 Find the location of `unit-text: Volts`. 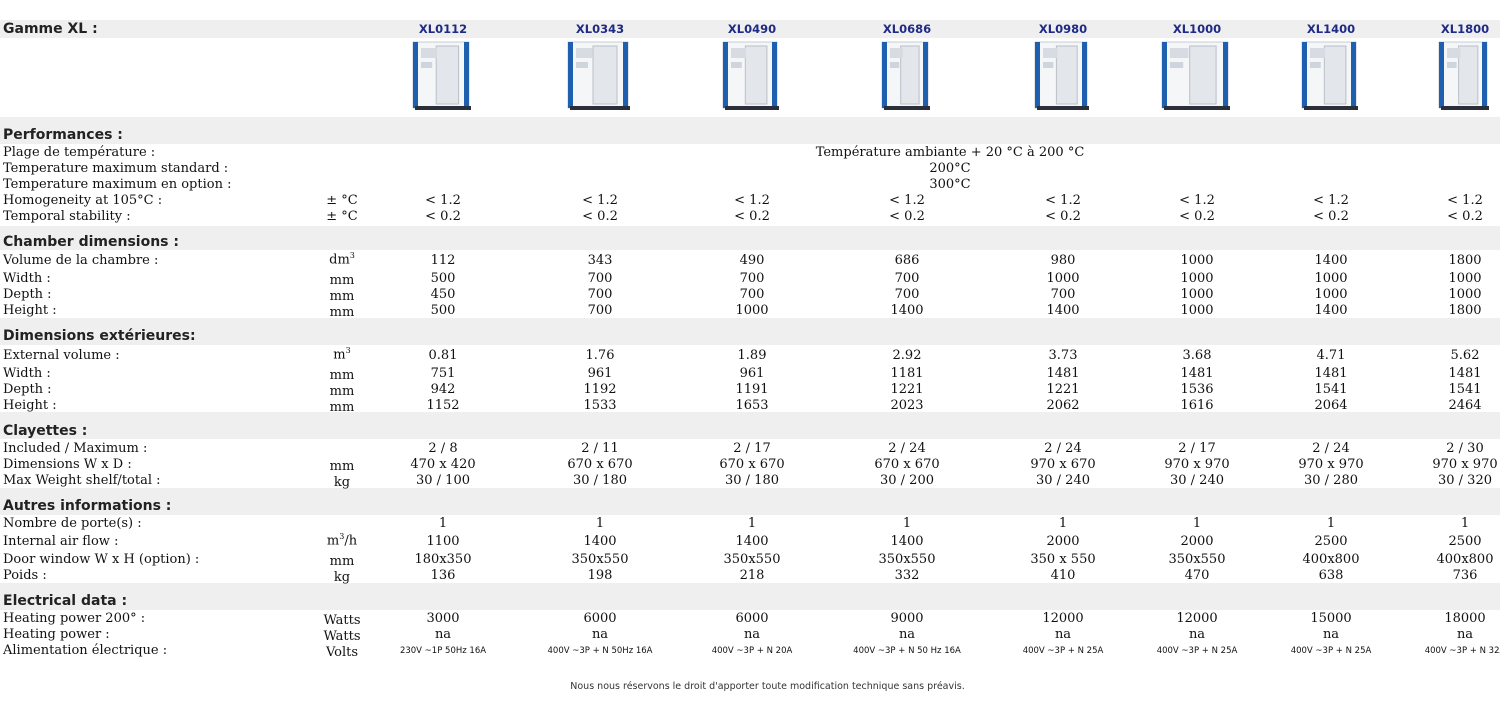

unit-text: Volts is located at coordinates (342, 652).